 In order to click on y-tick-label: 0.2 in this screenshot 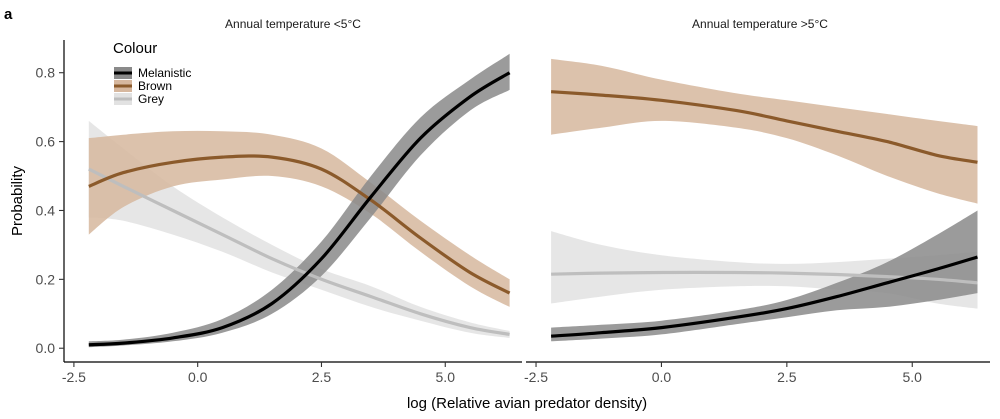, I will do `click(46, 279)`.